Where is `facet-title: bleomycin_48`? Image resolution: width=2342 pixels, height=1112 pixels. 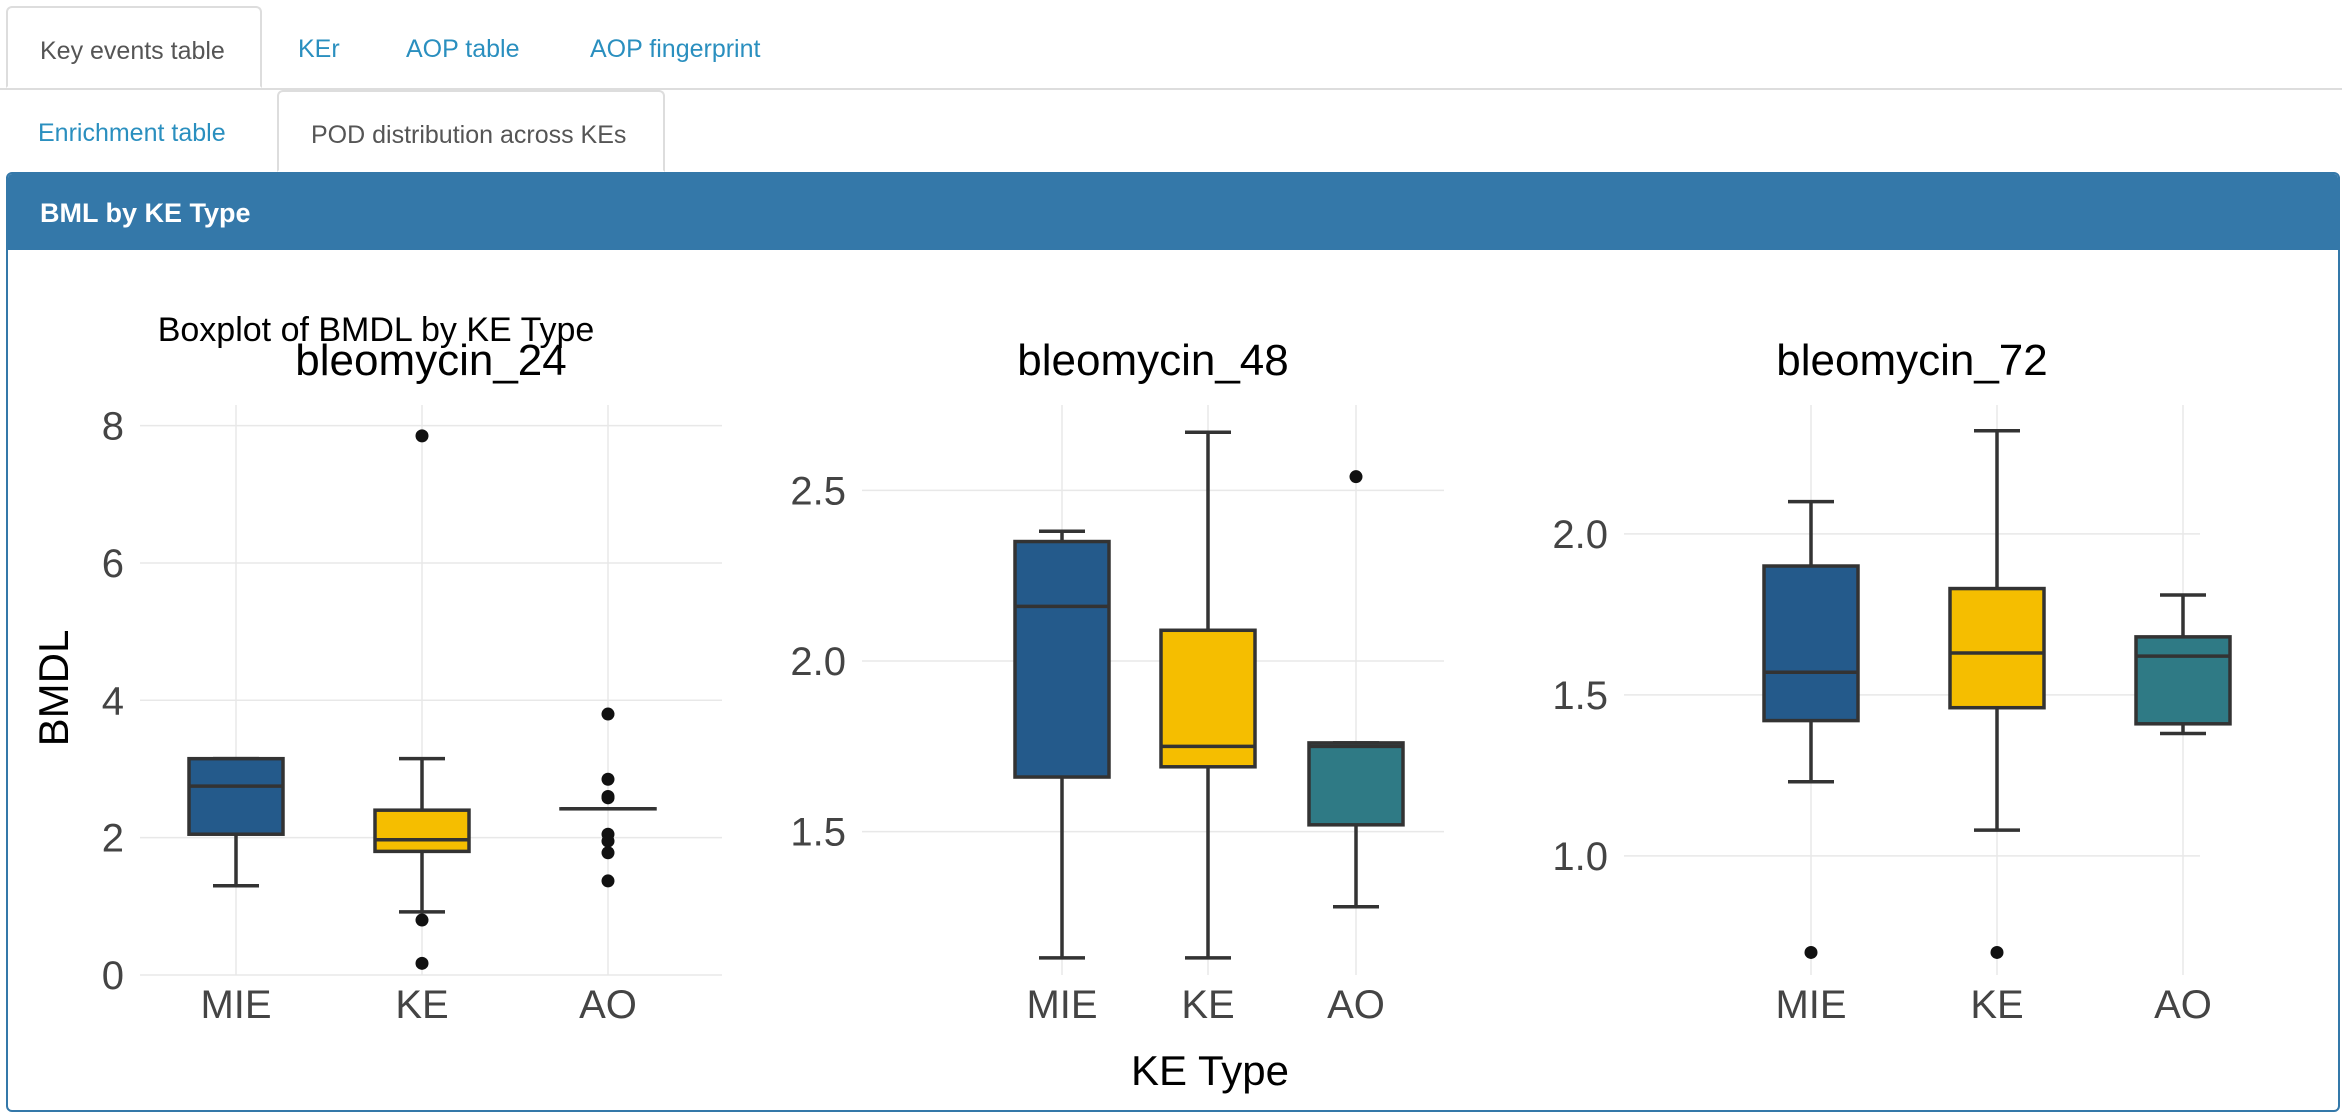 facet-title: bleomycin_48 is located at coordinates (1153, 360).